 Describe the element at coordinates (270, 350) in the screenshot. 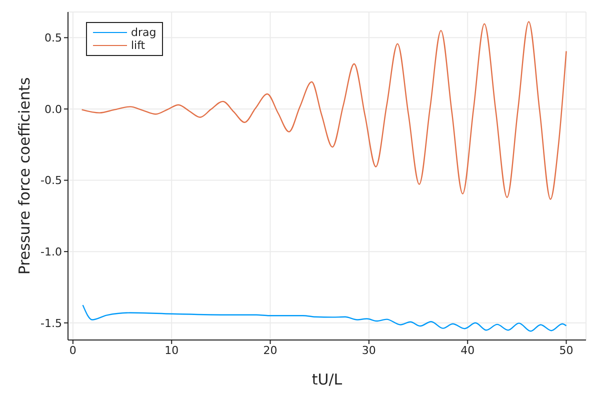

I see `x-tick-label: 20` at that location.